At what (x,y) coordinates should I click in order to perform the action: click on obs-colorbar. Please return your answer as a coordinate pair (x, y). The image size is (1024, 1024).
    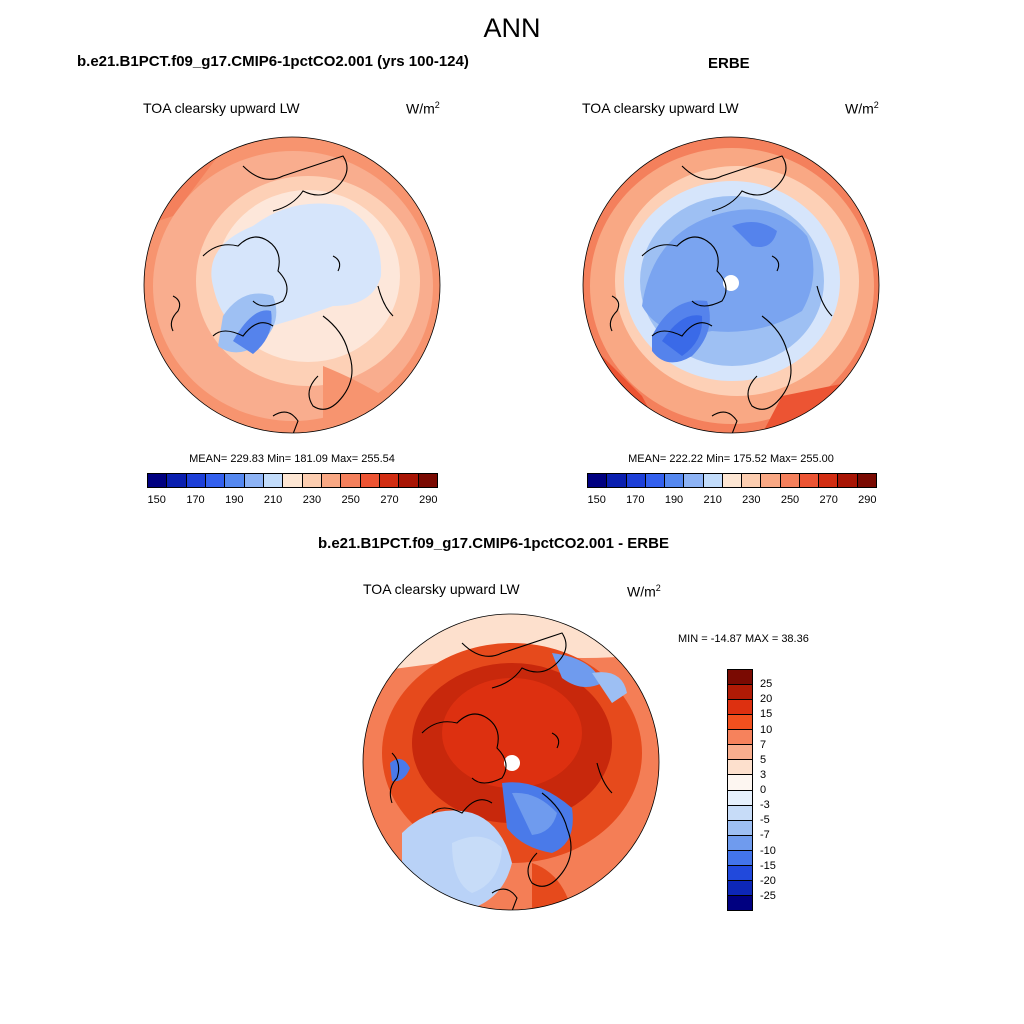
    Looking at the image, I should click on (732, 480).